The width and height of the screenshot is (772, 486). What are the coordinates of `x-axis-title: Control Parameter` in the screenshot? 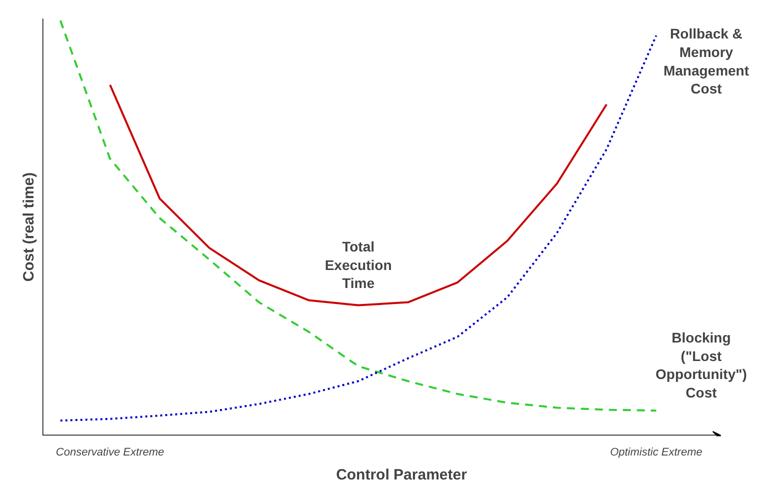 It's located at (402, 475).